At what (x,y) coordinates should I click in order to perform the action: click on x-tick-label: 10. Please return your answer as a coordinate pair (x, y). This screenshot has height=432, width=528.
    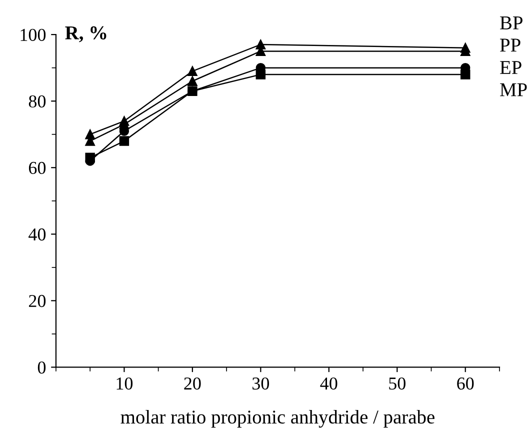
    Looking at the image, I should click on (124, 383).